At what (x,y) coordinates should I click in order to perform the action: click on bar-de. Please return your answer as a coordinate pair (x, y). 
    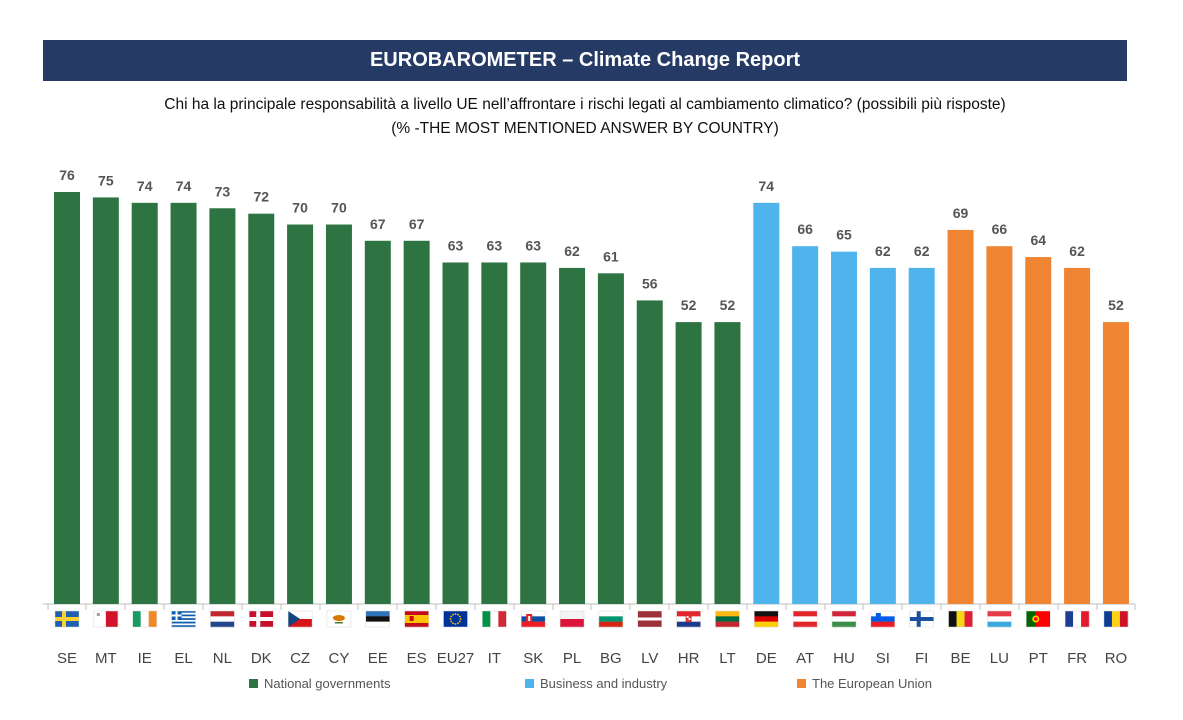
    Looking at the image, I should click on (766, 403).